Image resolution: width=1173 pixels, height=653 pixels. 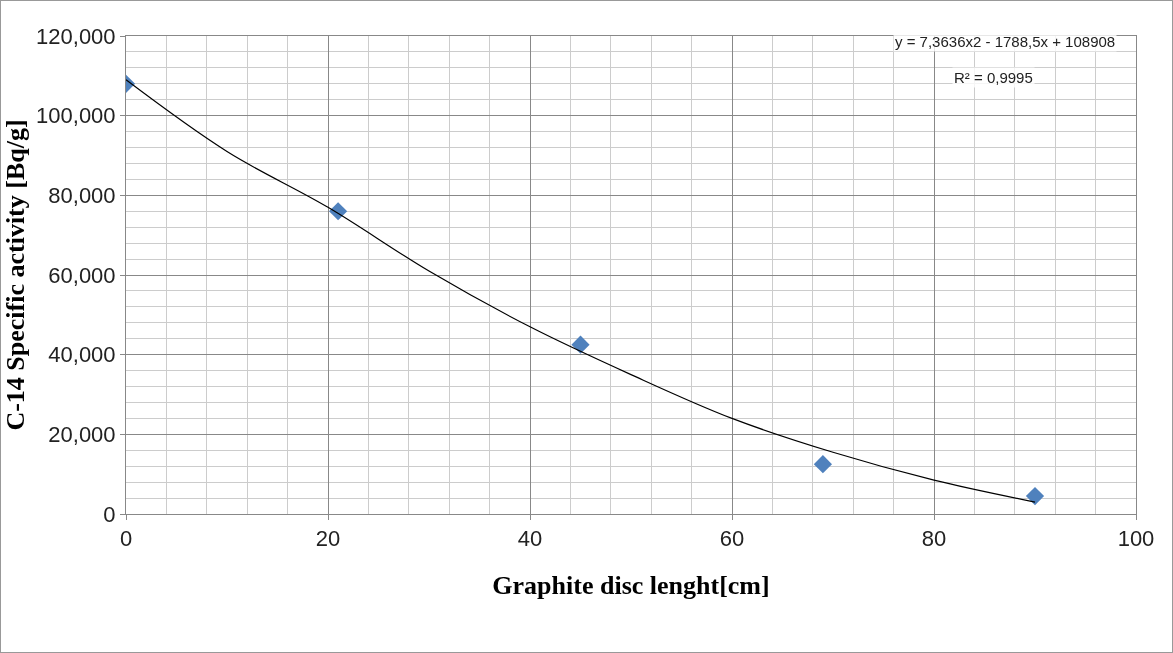 What do you see at coordinates (732, 539) in the screenshot?
I see `x-tick-label: 60` at bounding box center [732, 539].